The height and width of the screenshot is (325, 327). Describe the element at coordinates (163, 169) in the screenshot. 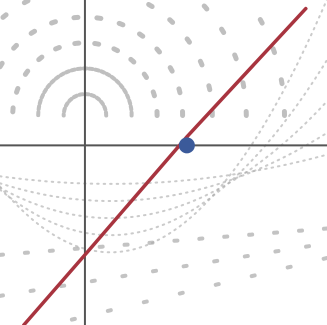

I see `background-curve` at that location.